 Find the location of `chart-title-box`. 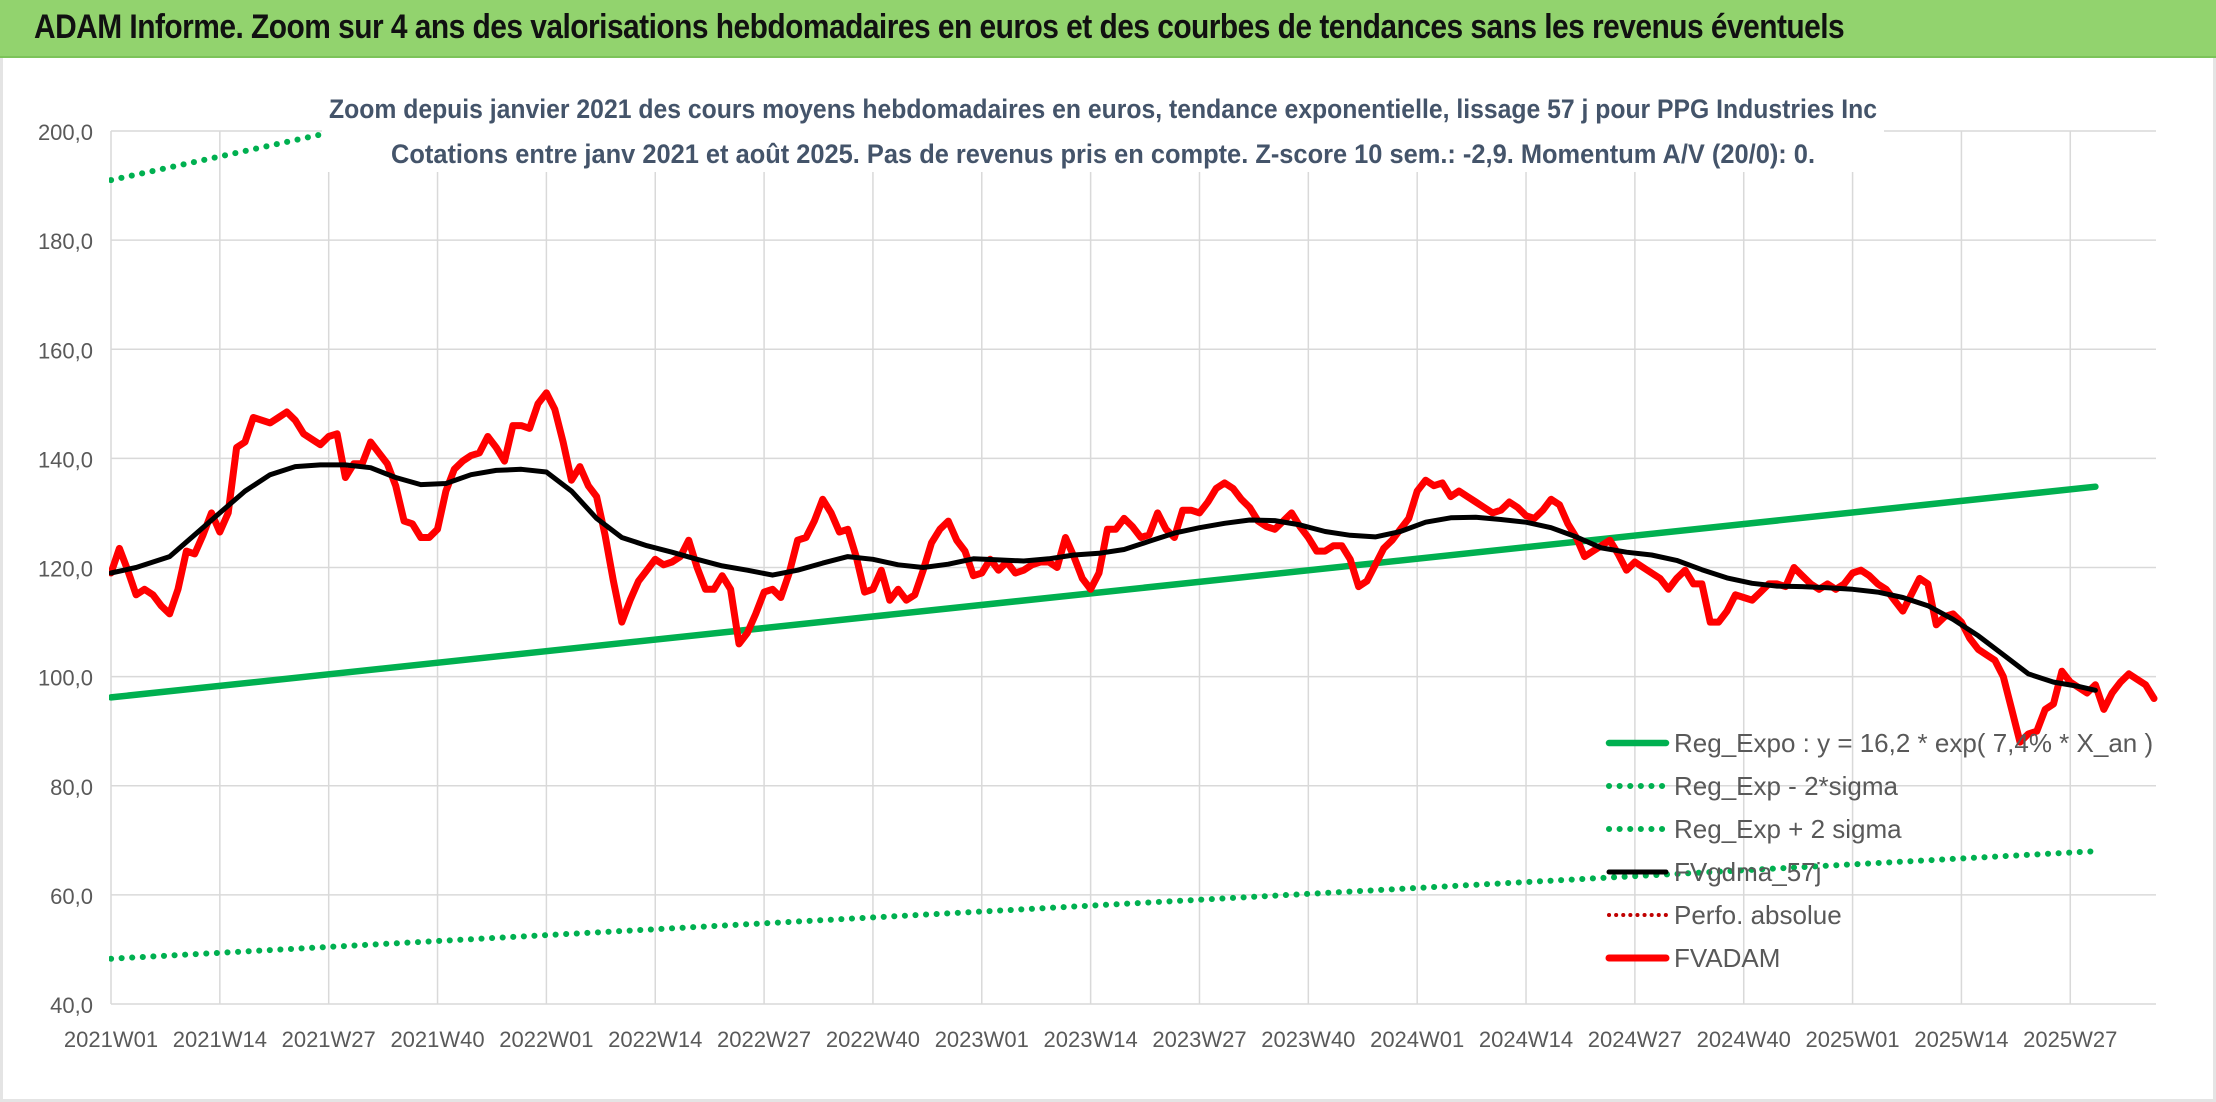

chart-title-box is located at coordinates (1103, 127).